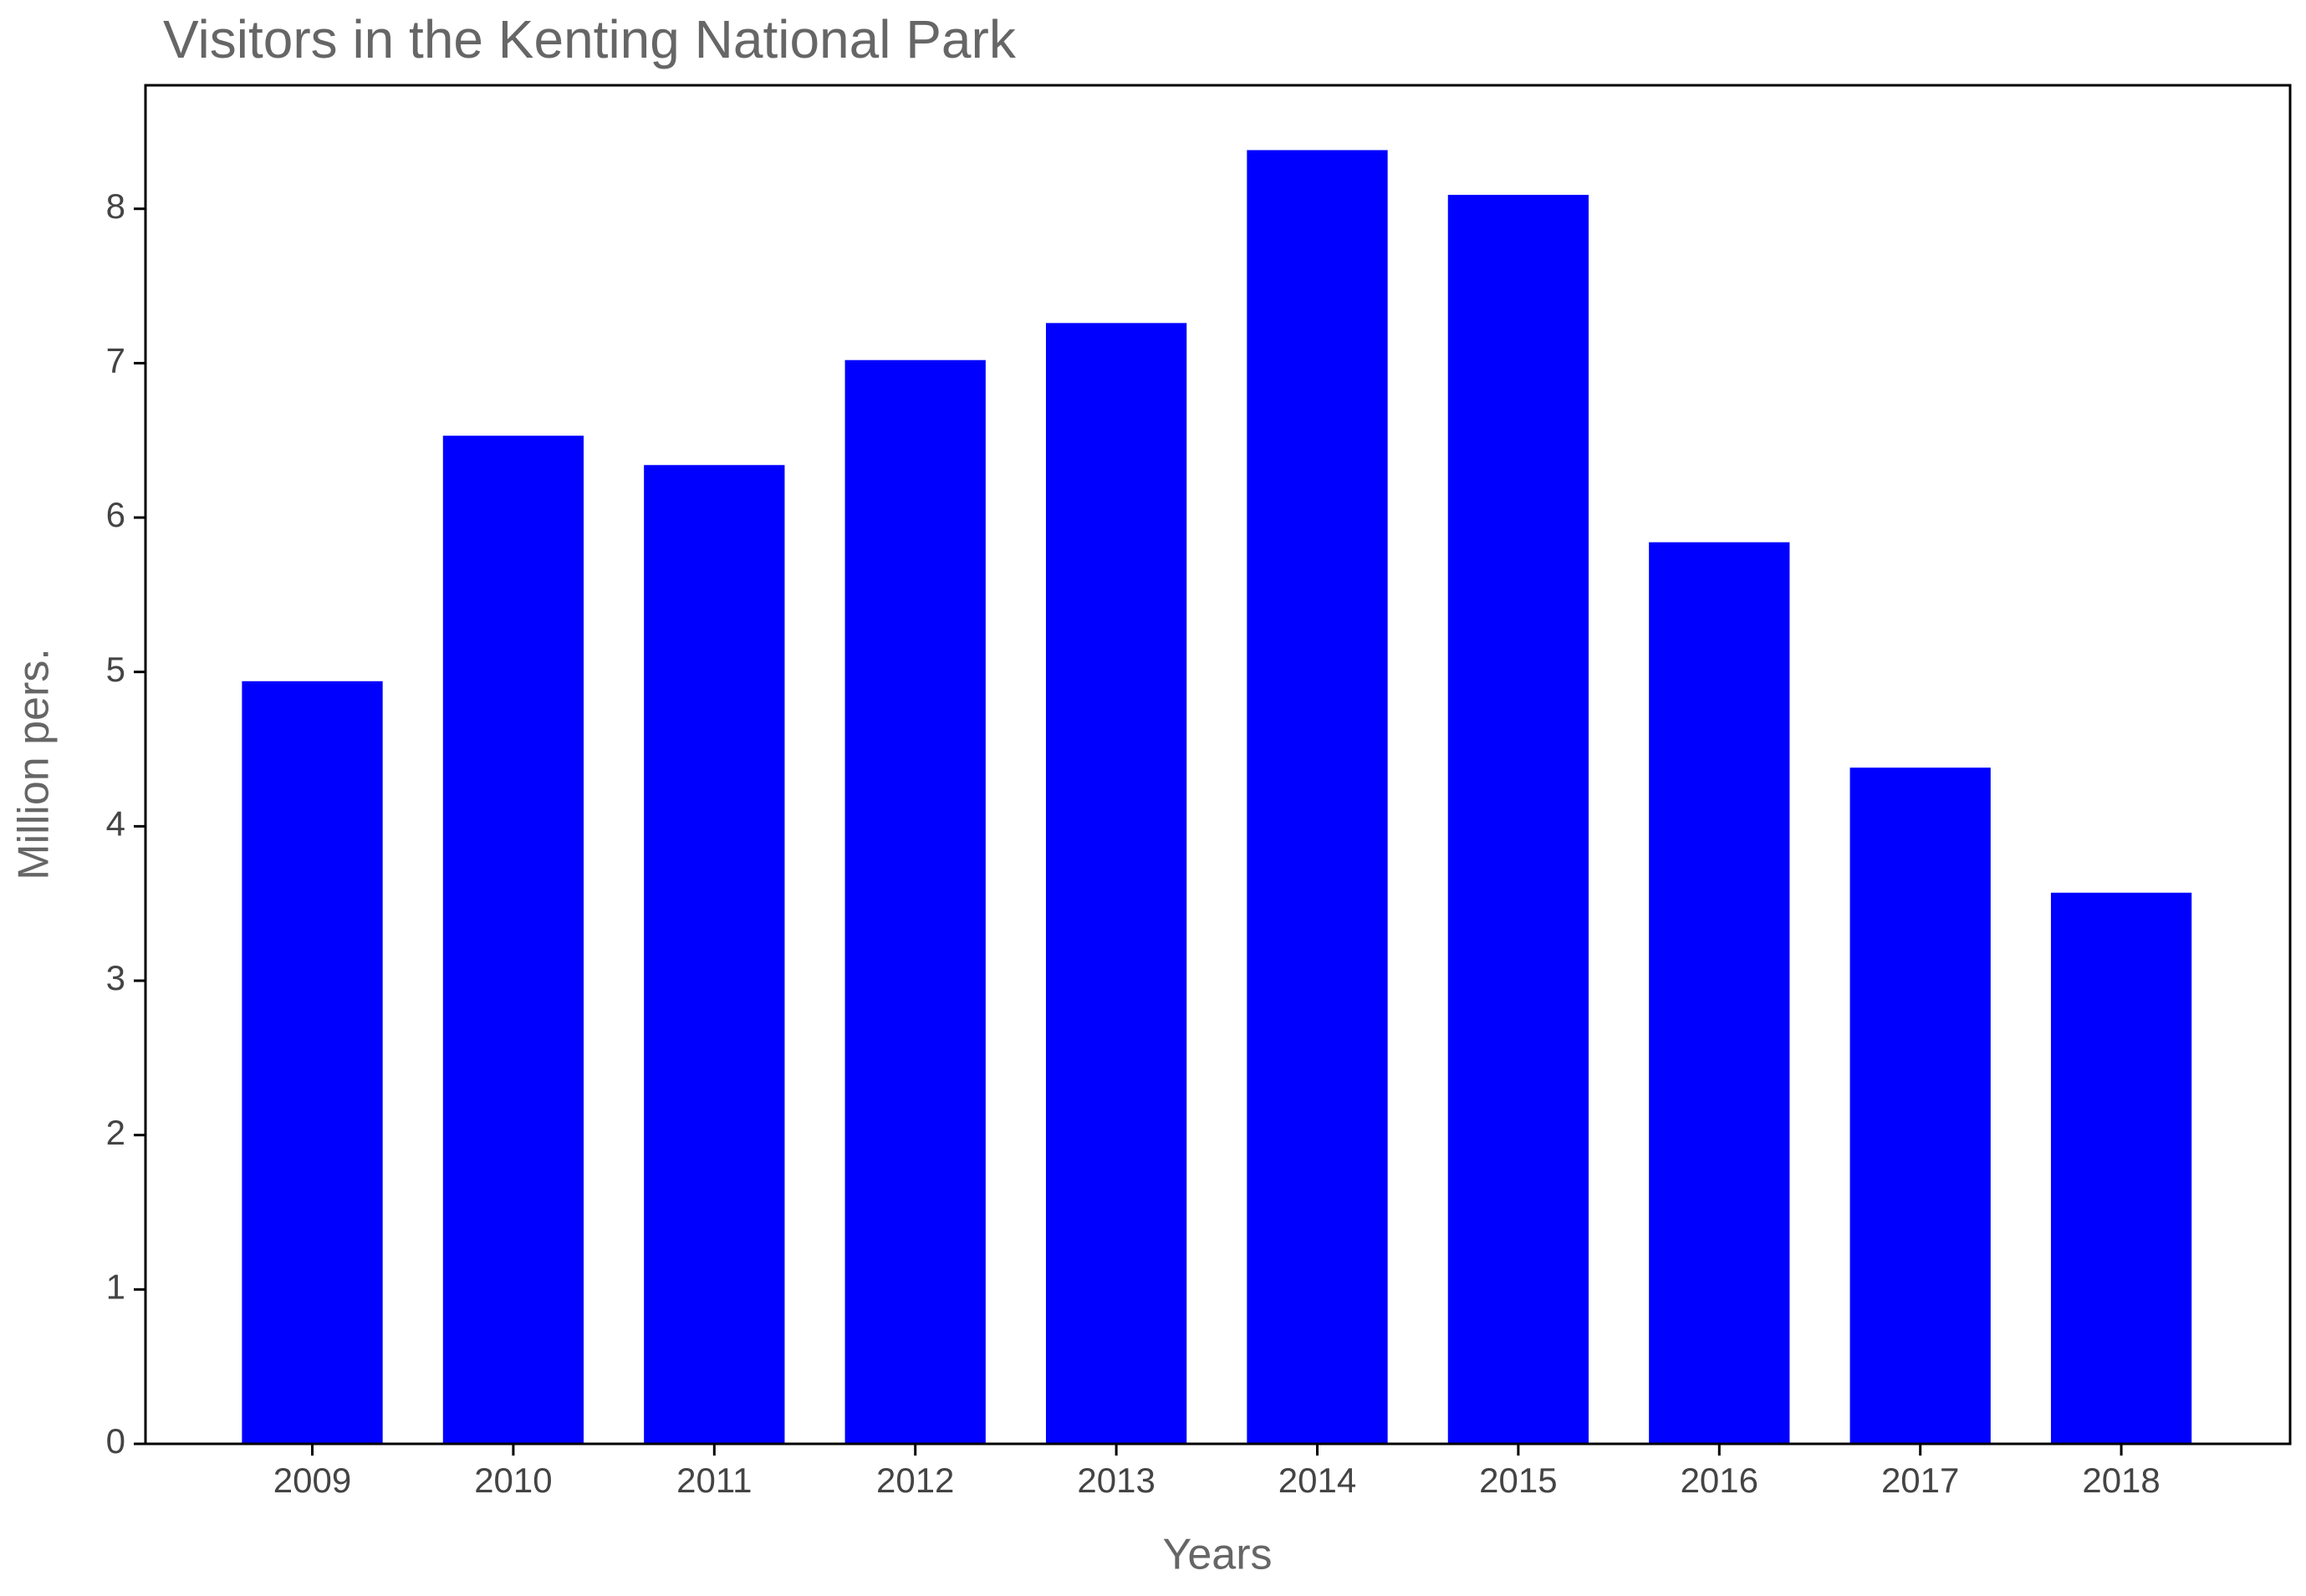  Describe the element at coordinates (116, 360) in the screenshot. I see `y-tick-label: 7` at that location.